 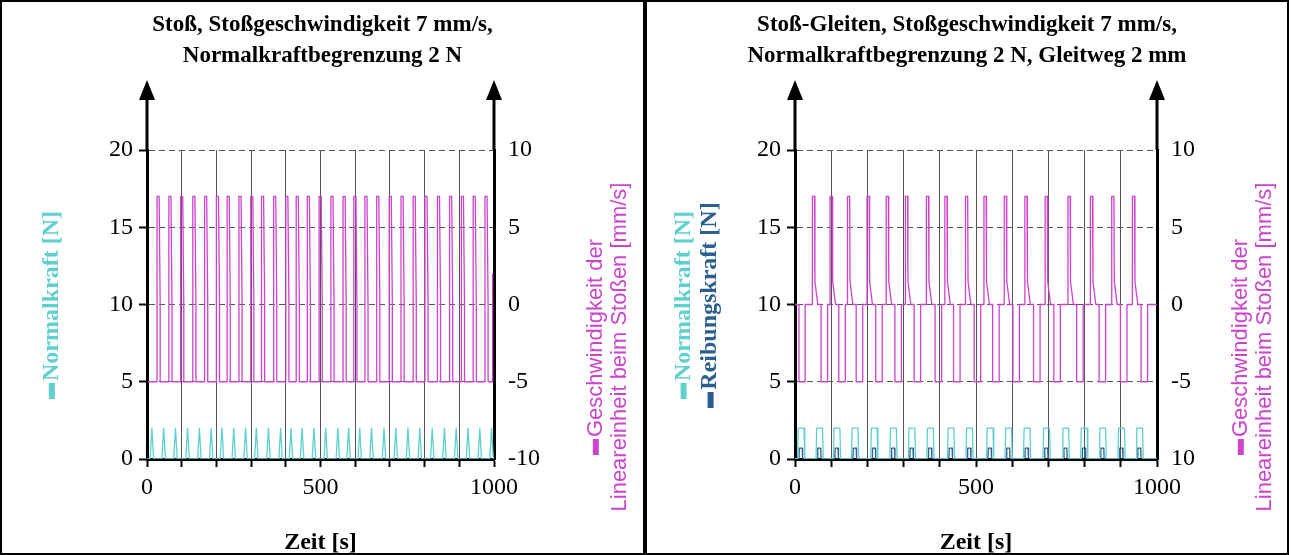 I want to click on chart-title: Stoß, Stoßgeschwindigkeit 7 mm/s, Normalkraftbegrenzung 2 N, so click(x=322, y=40).